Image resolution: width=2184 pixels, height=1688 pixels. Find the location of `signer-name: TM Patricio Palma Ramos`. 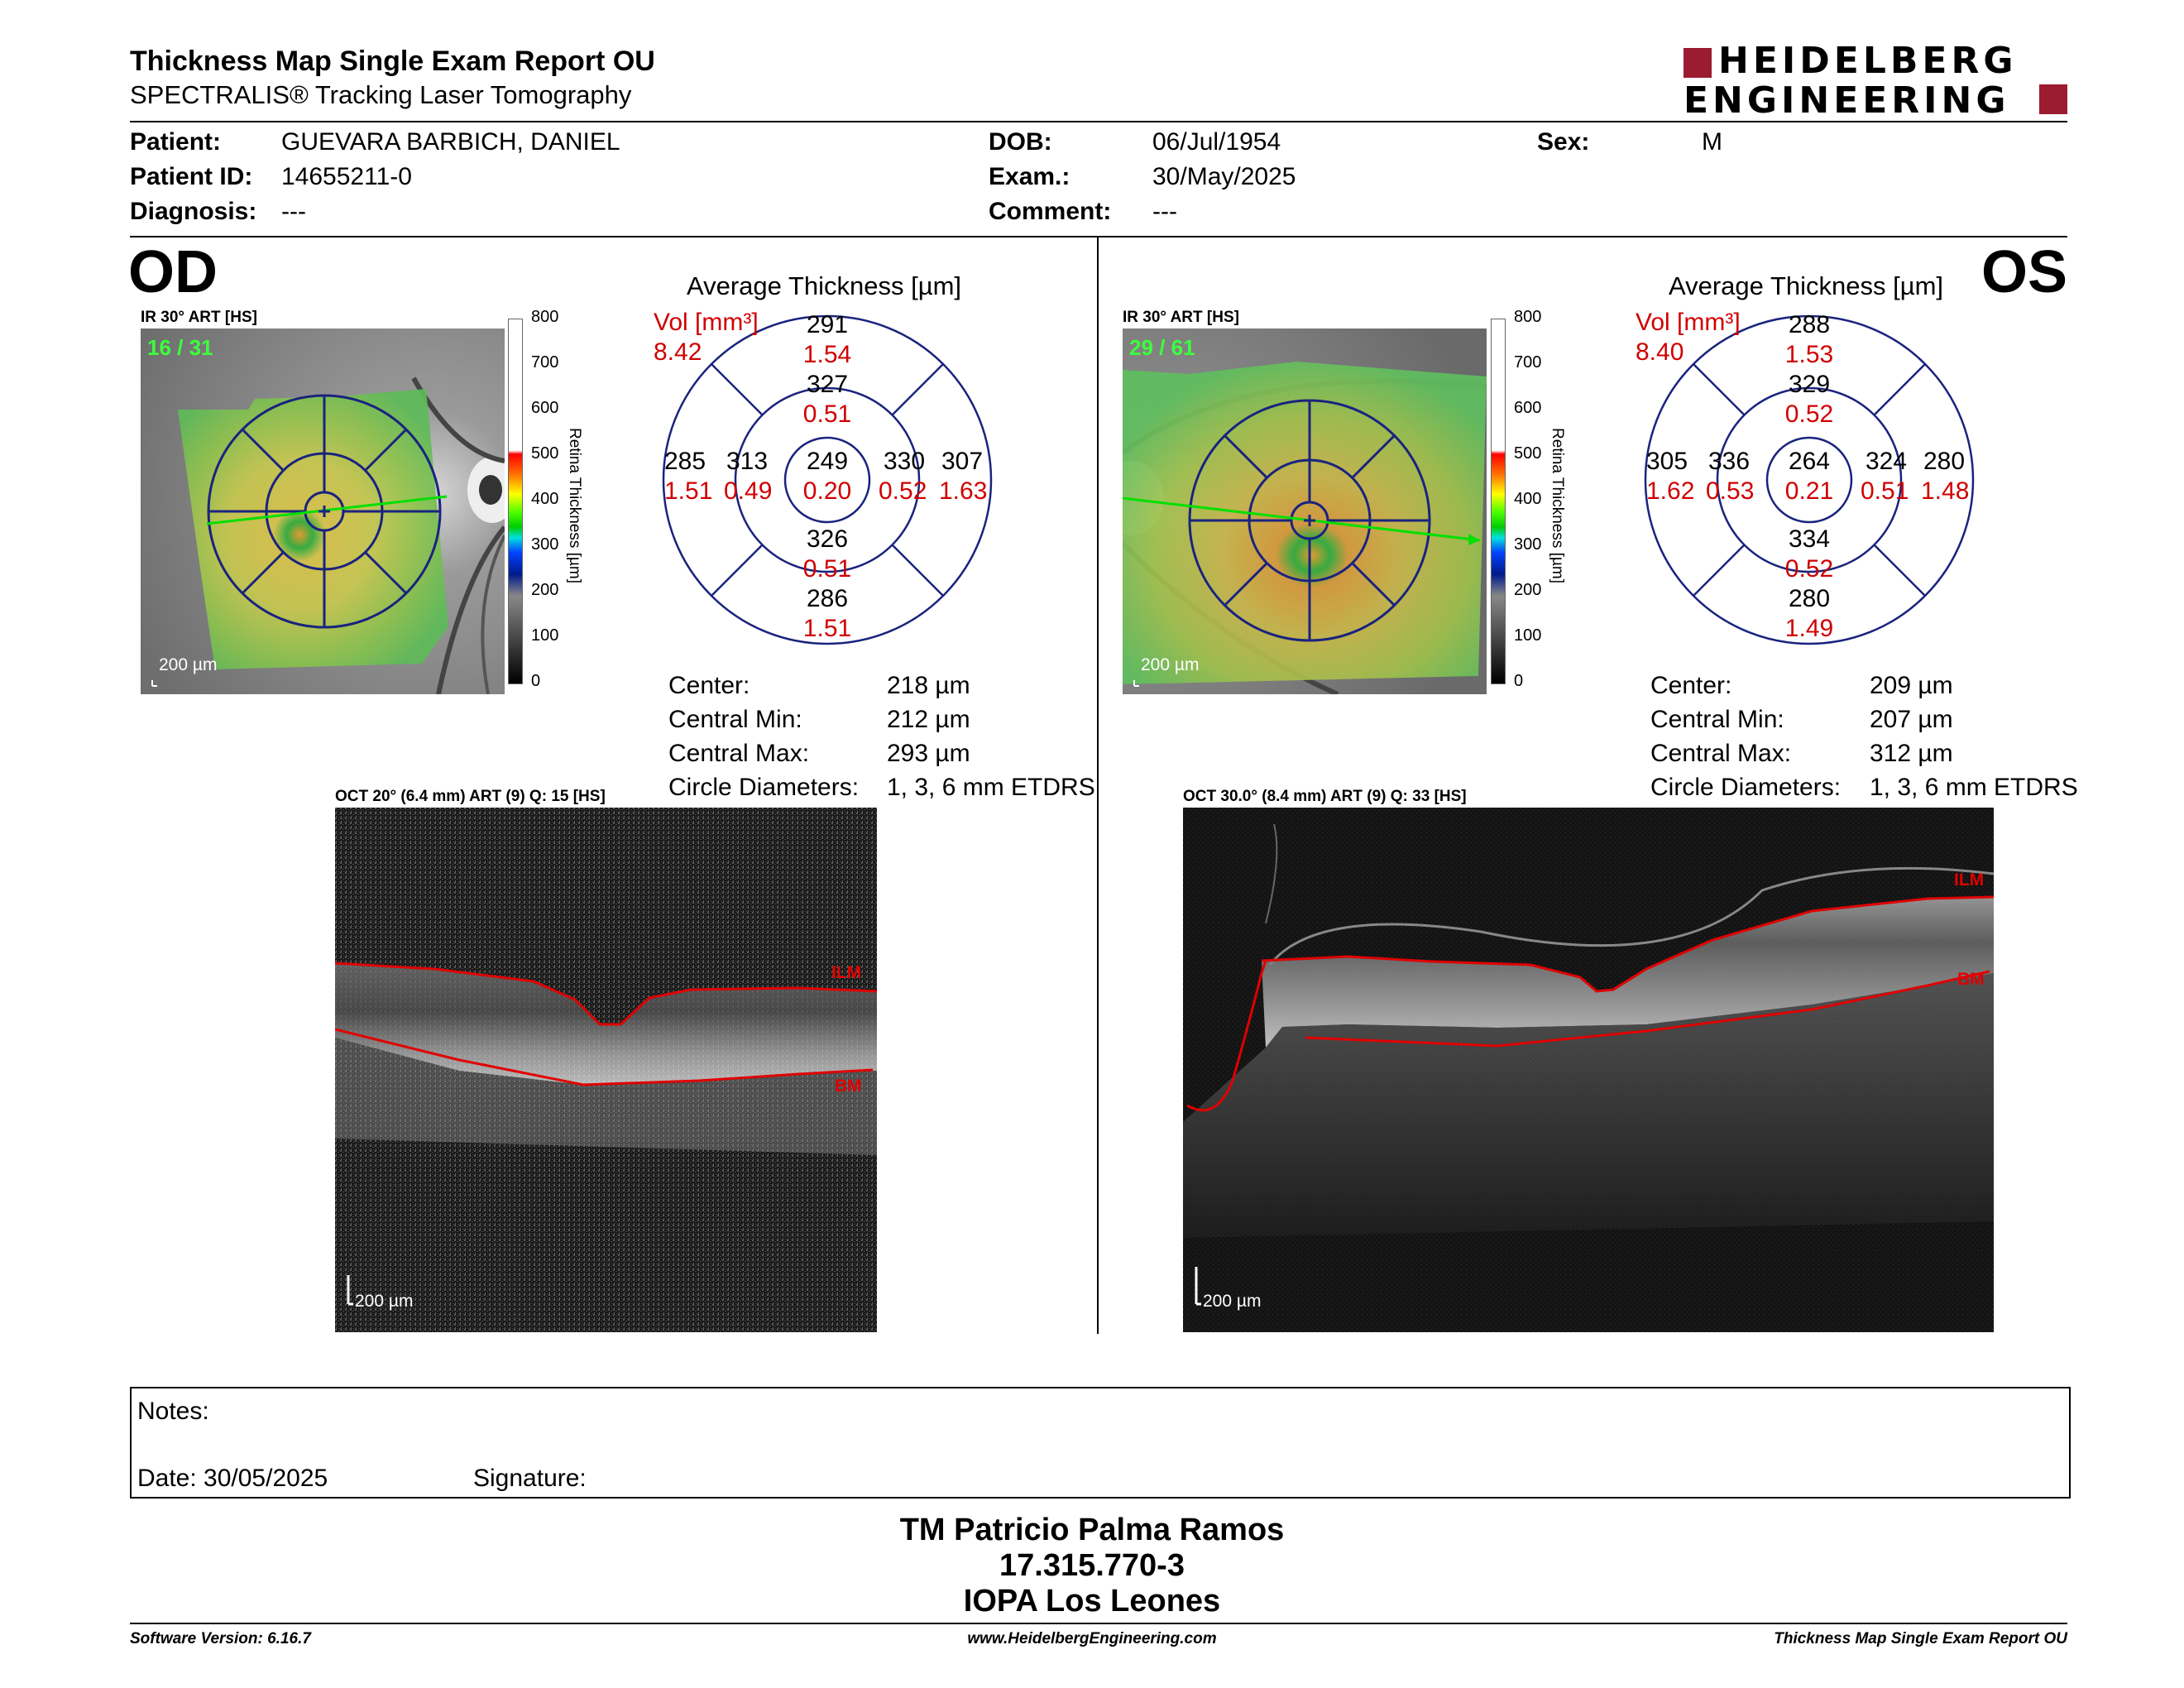

signer-name: TM Patricio Palma Ramos is located at coordinates (1092, 1530).